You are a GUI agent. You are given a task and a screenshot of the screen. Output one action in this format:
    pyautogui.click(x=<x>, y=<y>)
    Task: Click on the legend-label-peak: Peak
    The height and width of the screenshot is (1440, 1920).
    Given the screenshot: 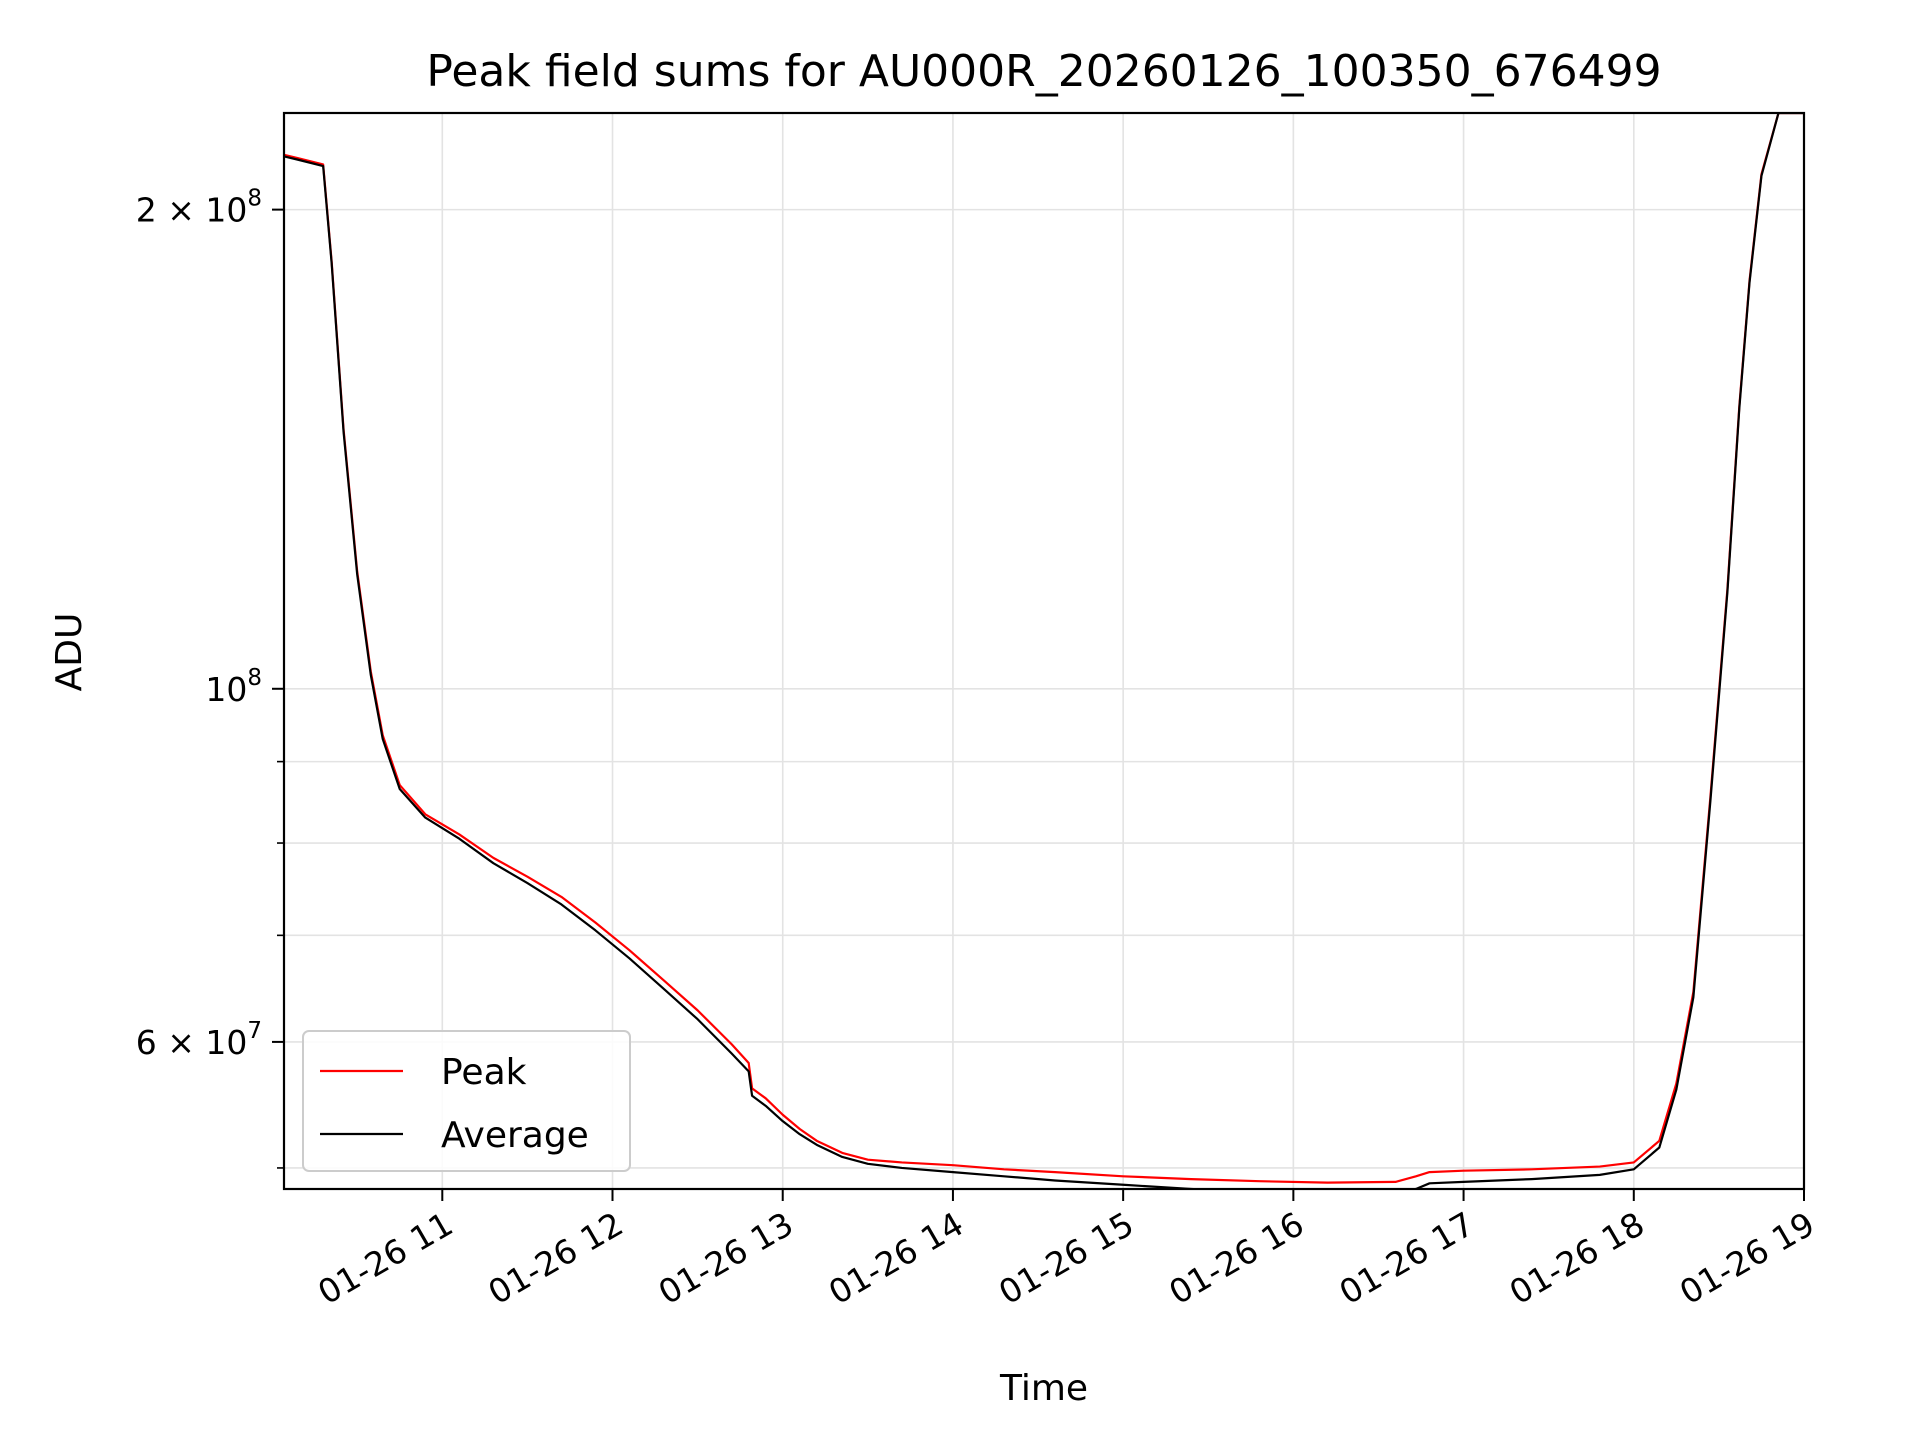 What is the action you would take?
    pyautogui.click(x=484, y=1072)
    